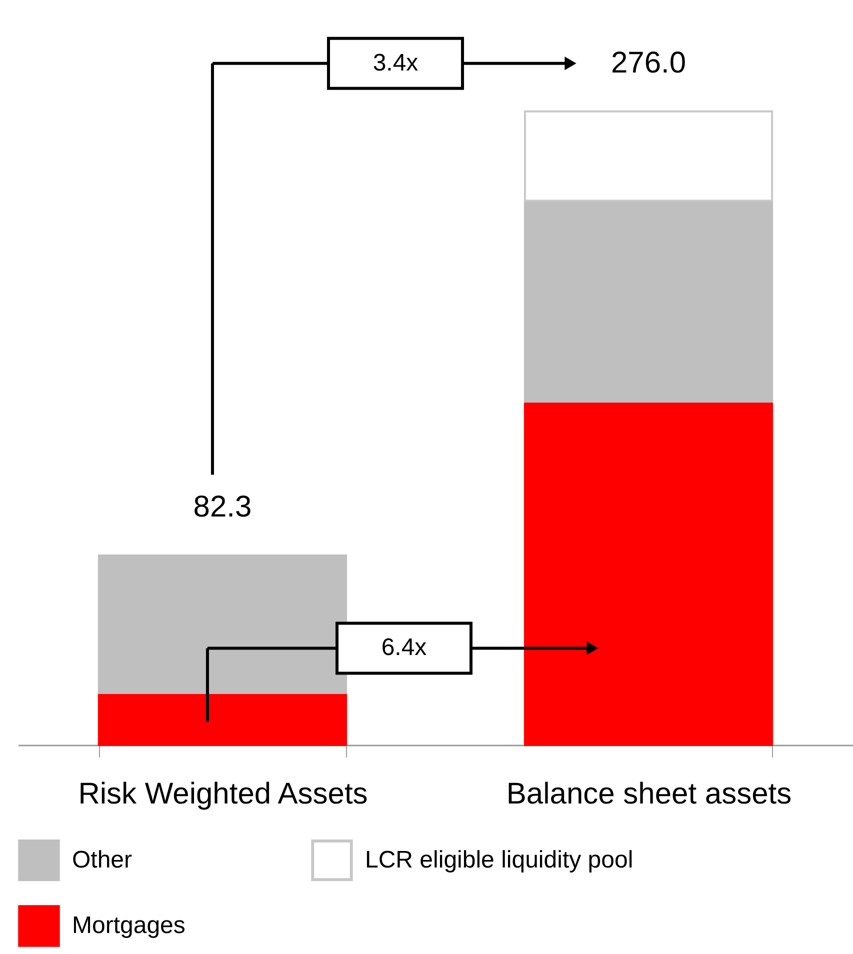 The width and height of the screenshot is (853, 954). What do you see at coordinates (648, 63) in the screenshot?
I see `annotation: 276.0` at bounding box center [648, 63].